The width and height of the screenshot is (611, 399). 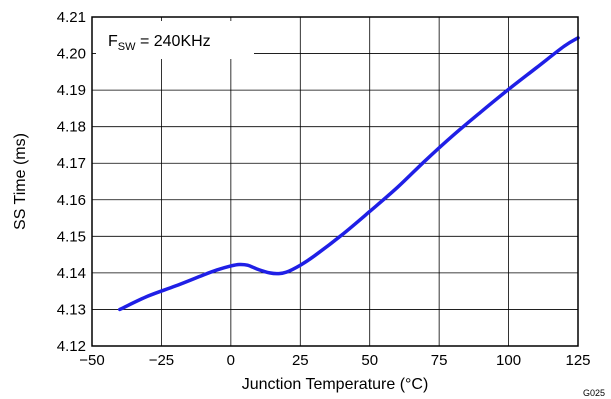 What do you see at coordinates (71, 54) in the screenshot?
I see `y-tick-label: 4.20` at bounding box center [71, 54].